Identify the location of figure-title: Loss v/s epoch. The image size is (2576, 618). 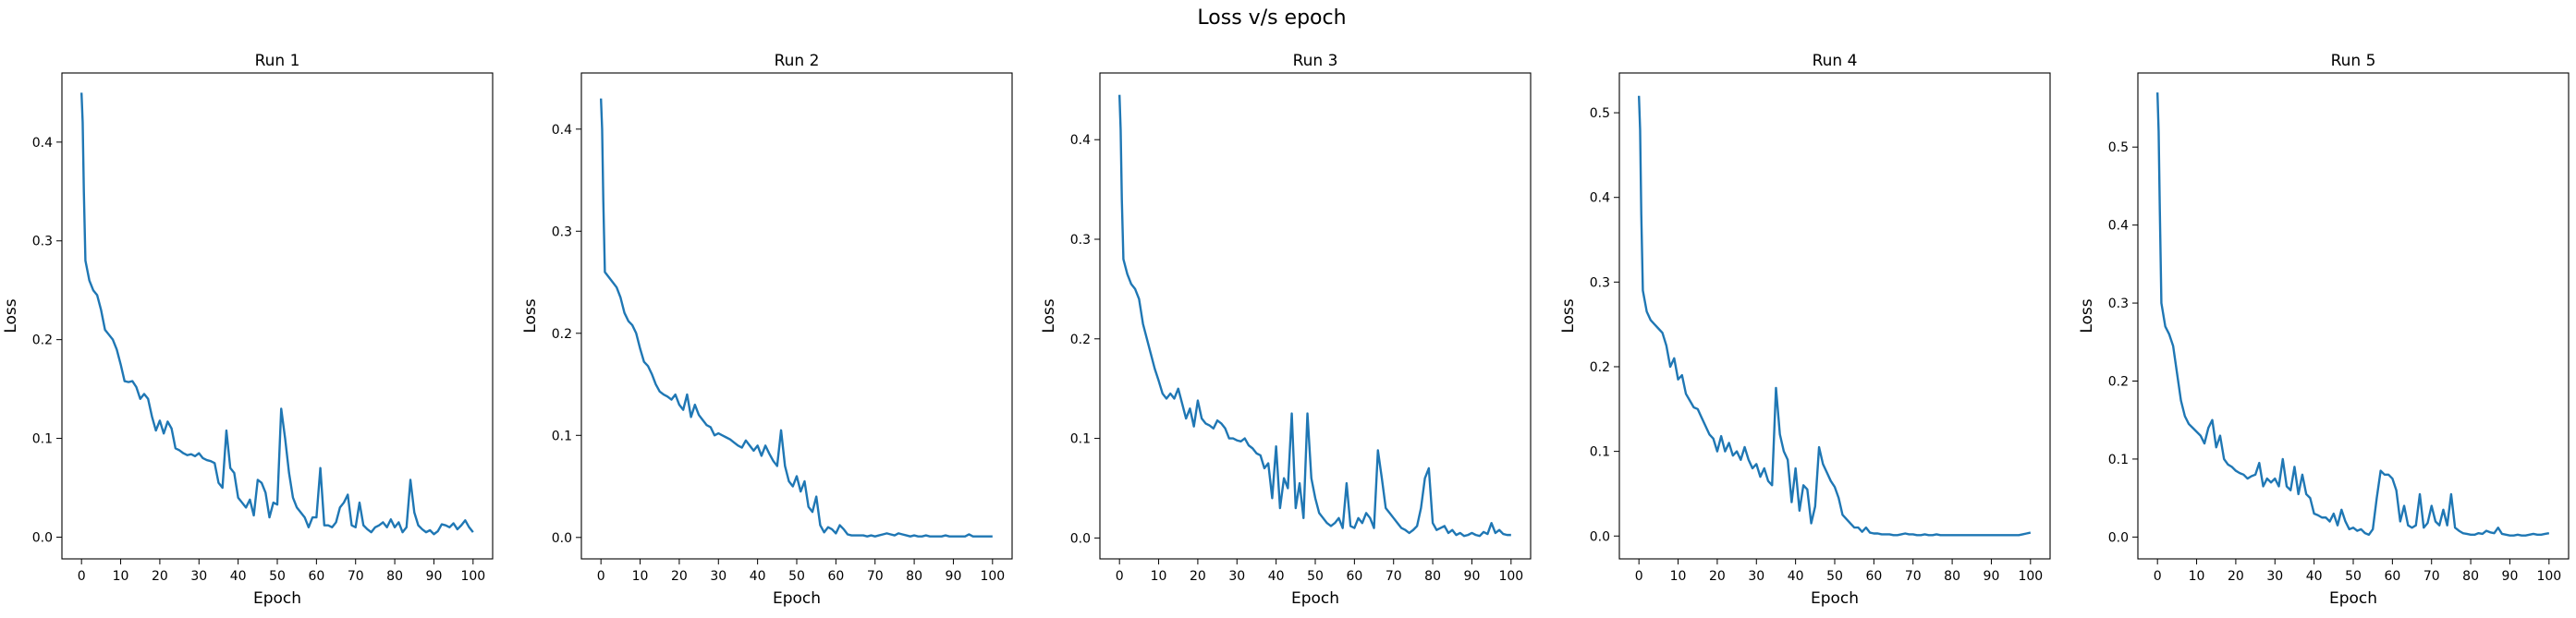
(1271, 18).